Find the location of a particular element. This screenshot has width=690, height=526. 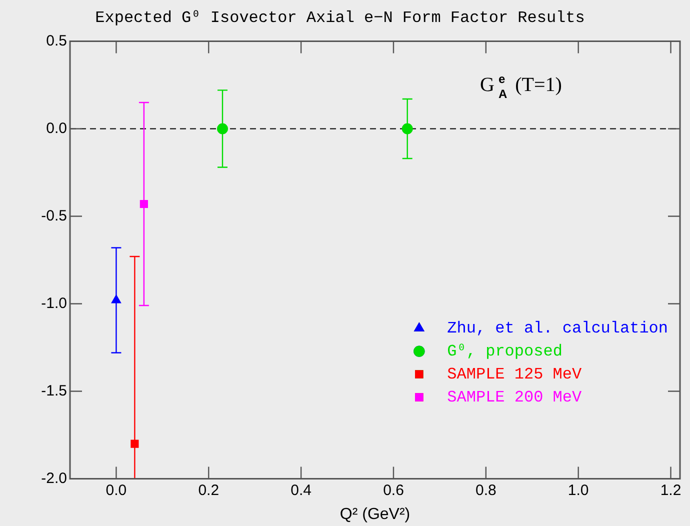

x-axis-title: Q² (GeV²) is located at coordinates (375, 514).